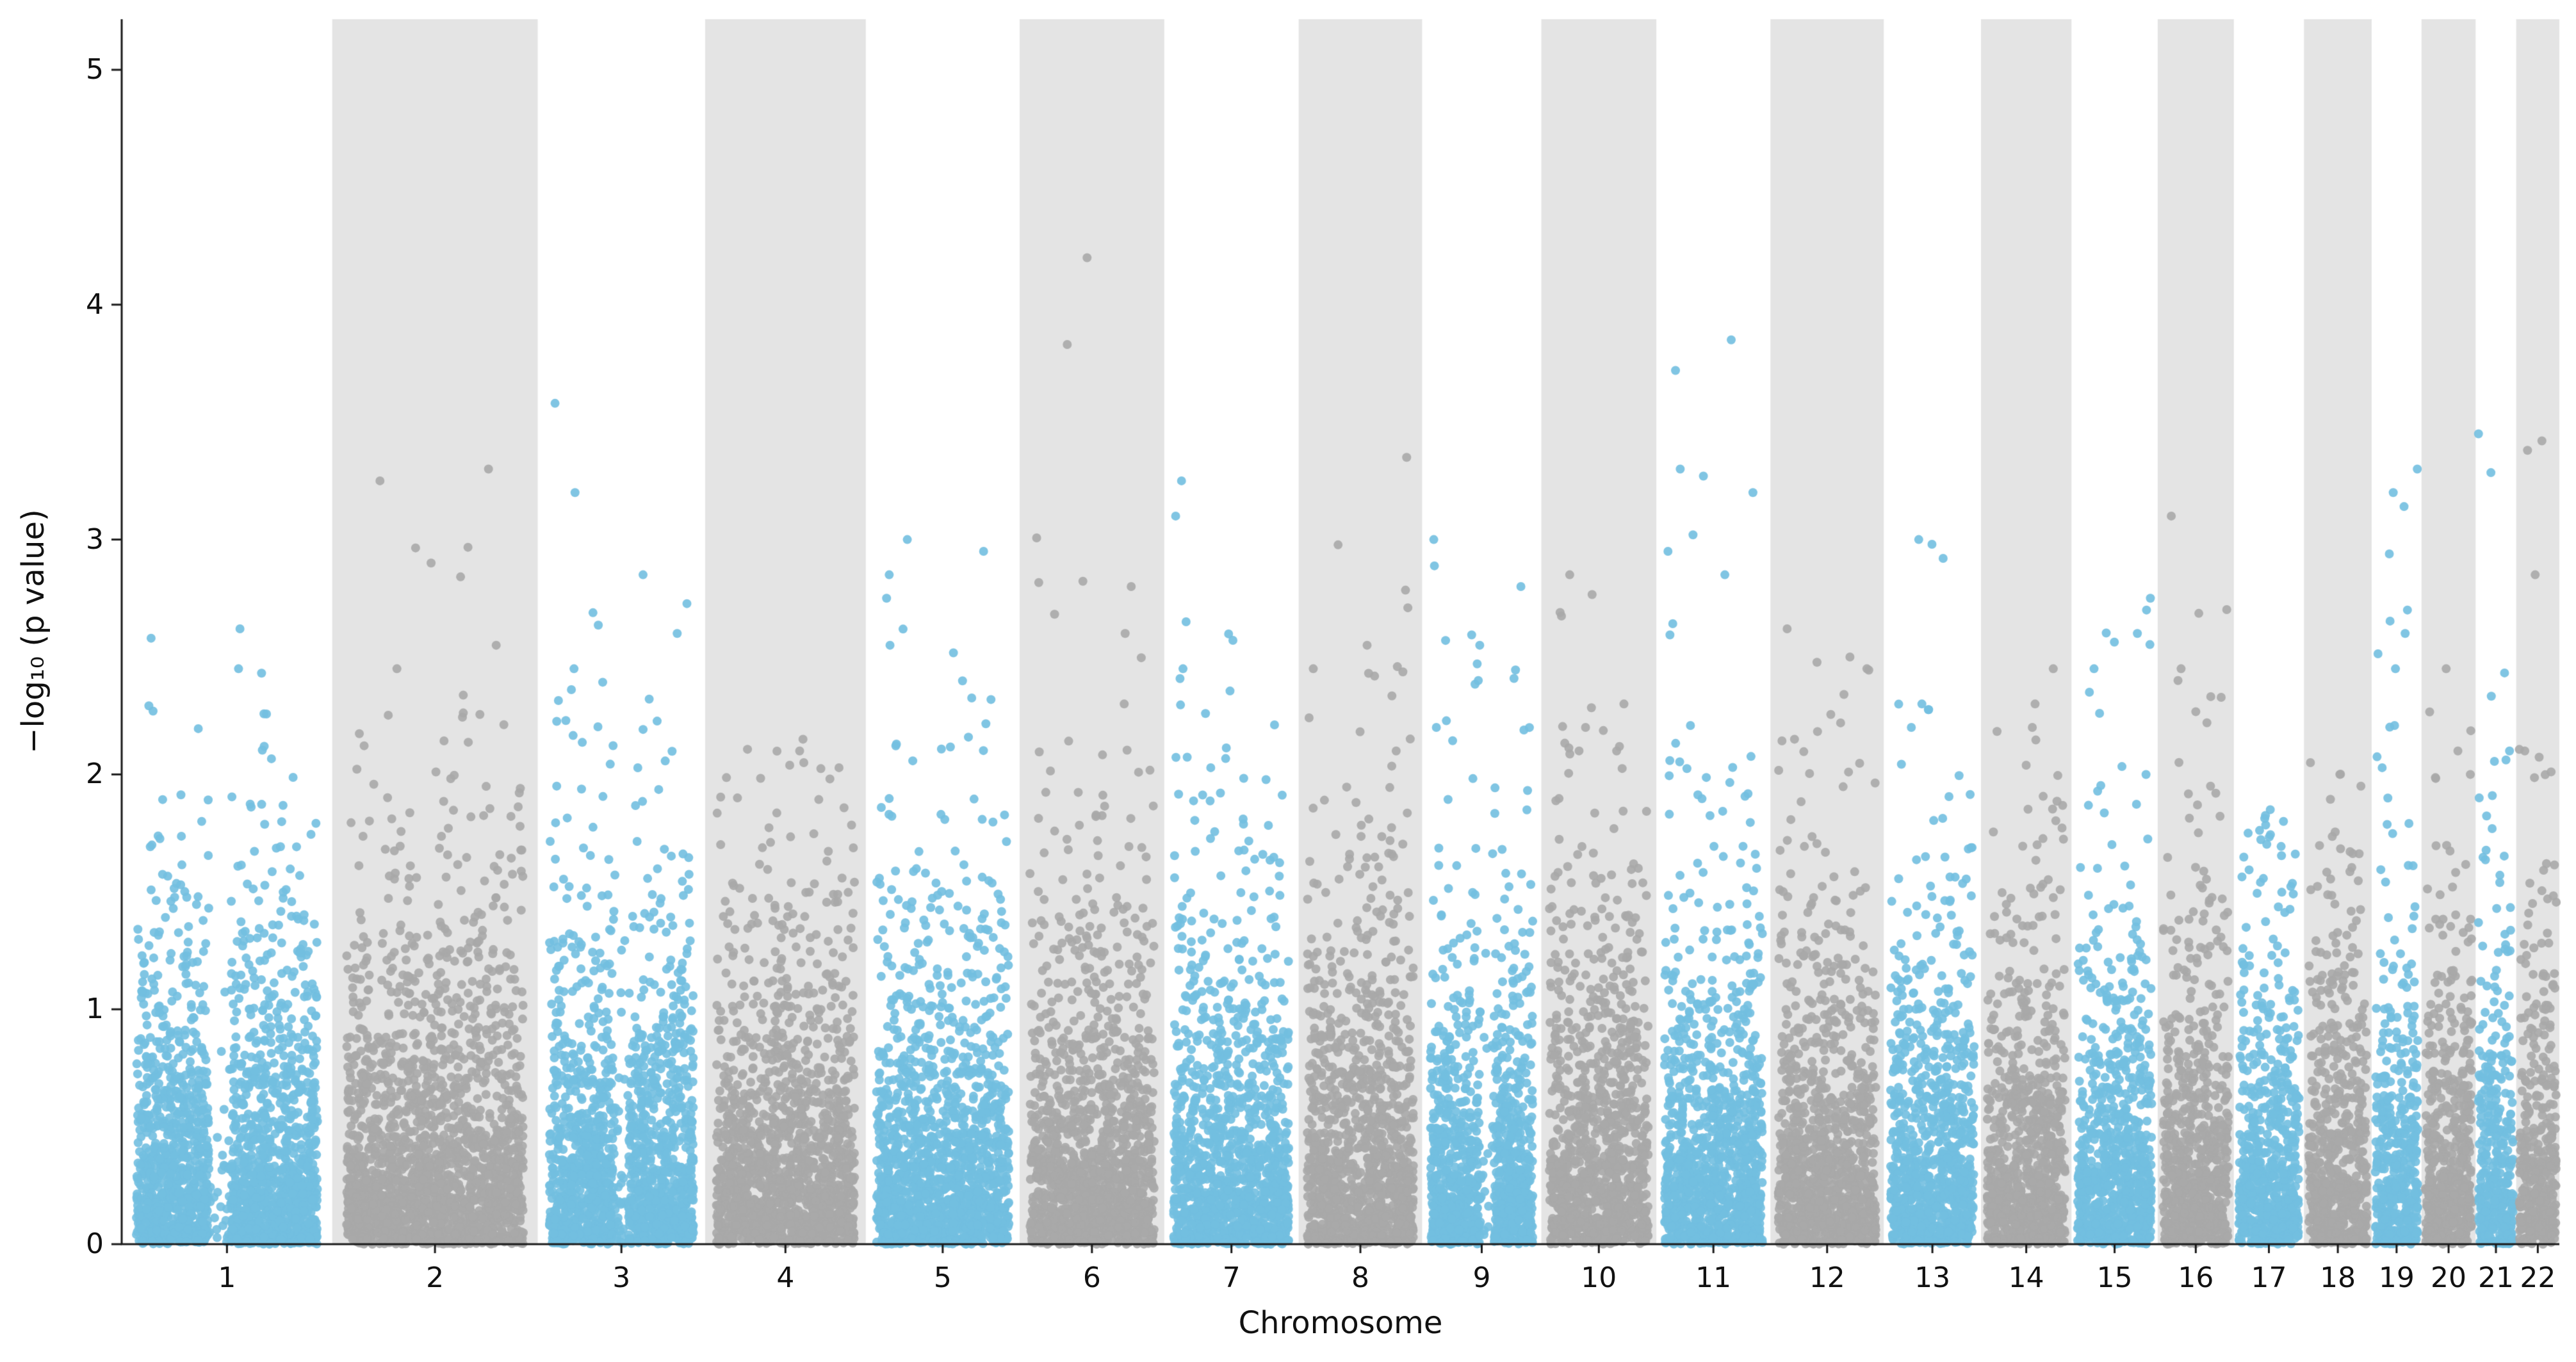 This screenshot has height=1362, width=2576. Describe the element at coordinates (1340, 1323) in the screenshot. I see `x-axis-label: Chromosome` at that location.